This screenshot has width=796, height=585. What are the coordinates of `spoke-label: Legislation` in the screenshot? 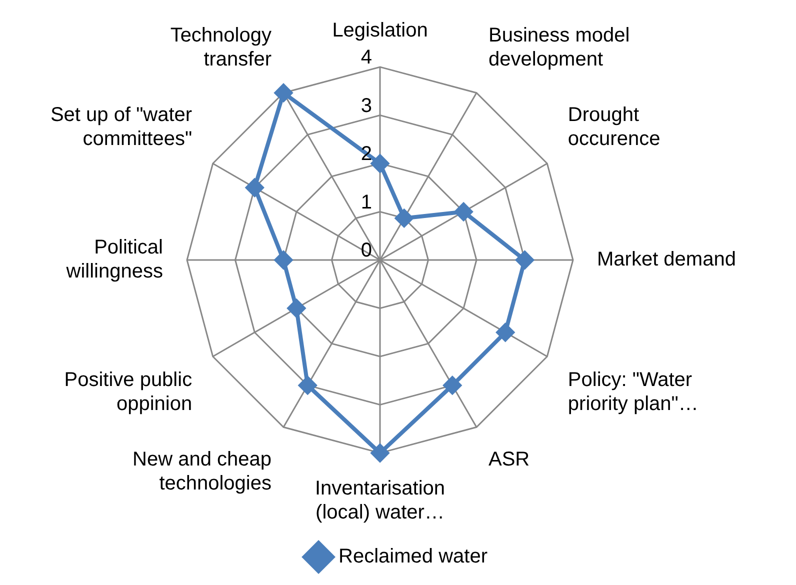 It's located at (380, 31).